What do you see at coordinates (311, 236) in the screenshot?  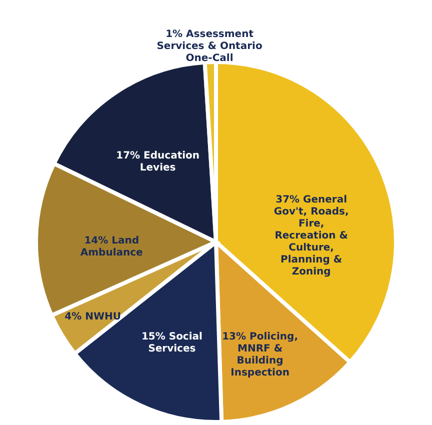 I see `slice-label: 37% General Gov't, Roads, Fire, Recreation & Culture, Planning & Zoning` at bounding box center [311, 236].